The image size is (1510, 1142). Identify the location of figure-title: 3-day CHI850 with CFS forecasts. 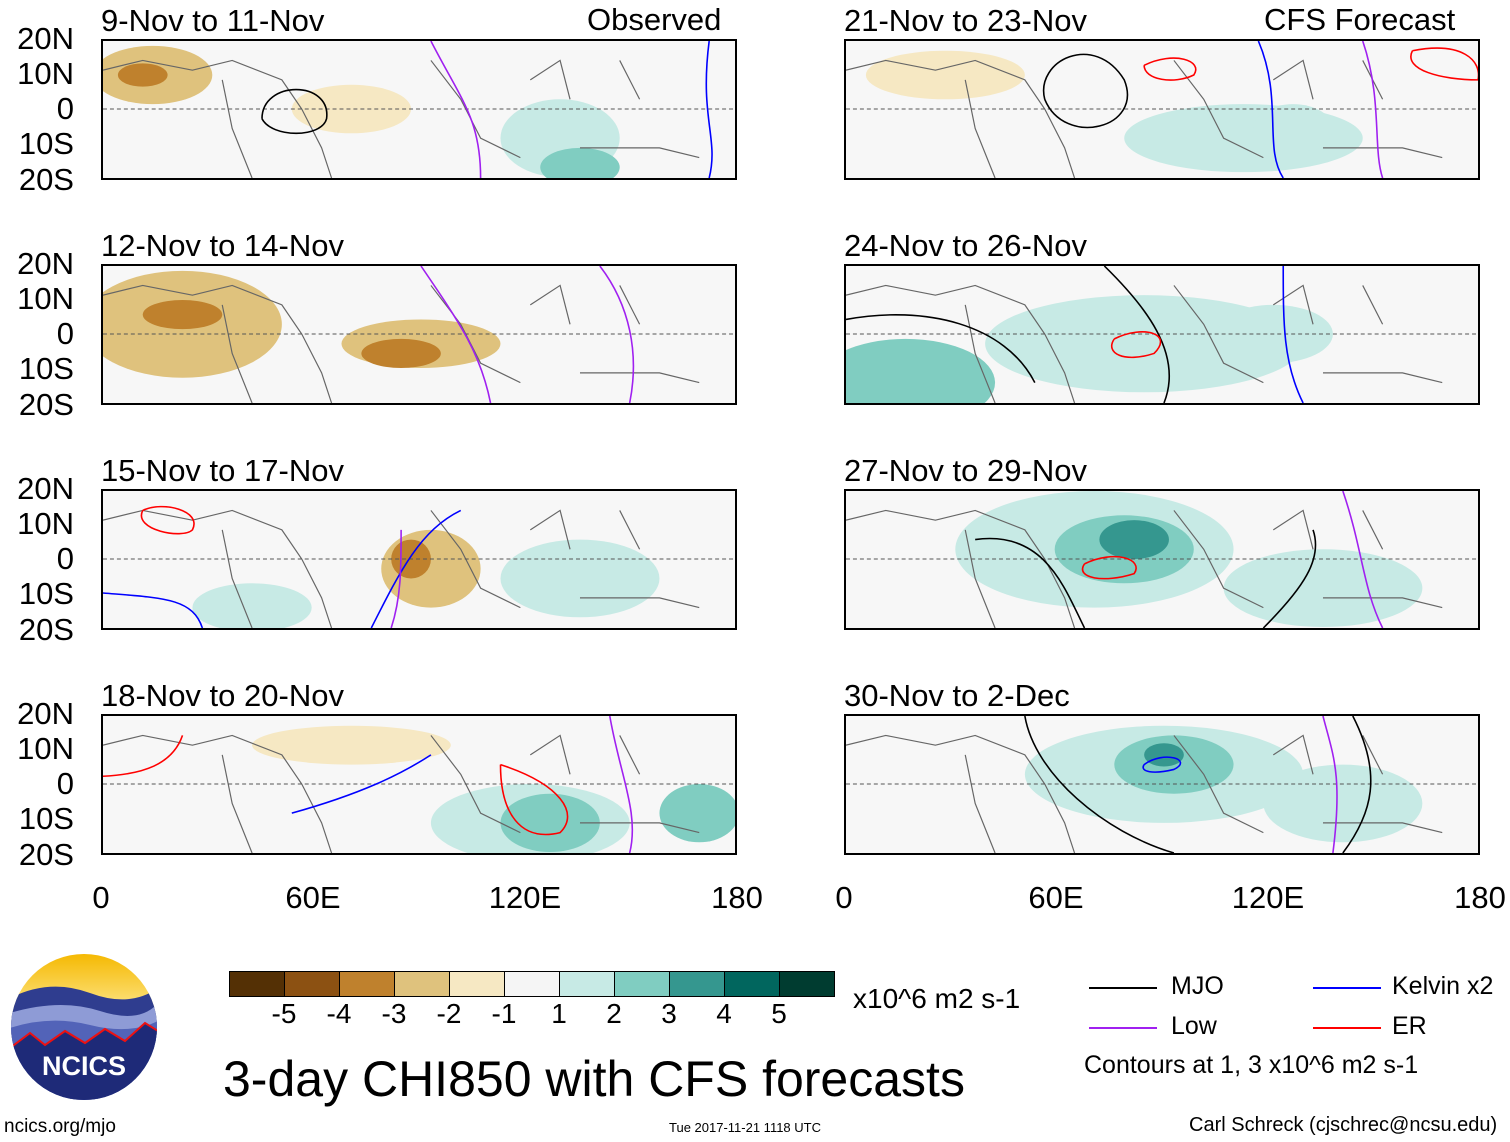
(594, 1079).